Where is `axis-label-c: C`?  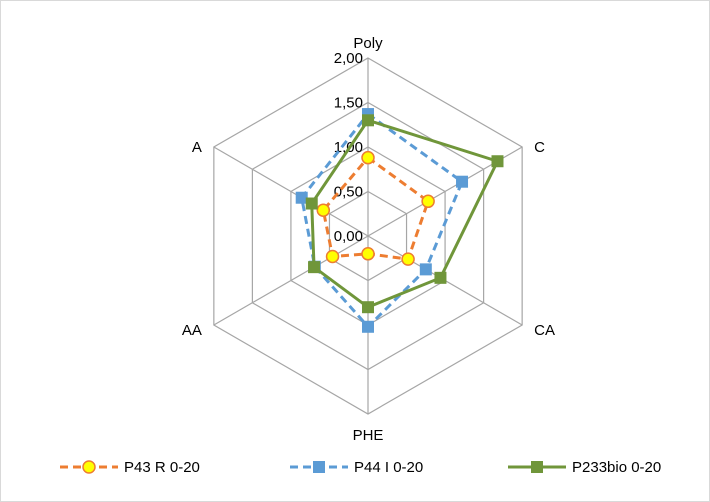
axis-label-c: C is located at coordinates (539, 147).